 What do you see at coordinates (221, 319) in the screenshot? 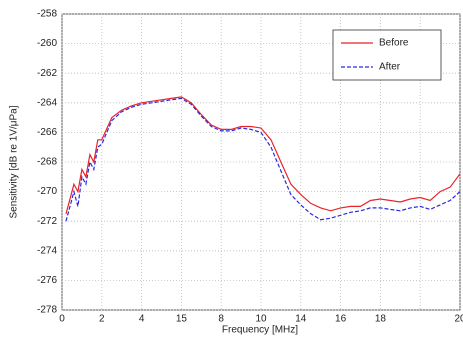
I see `x-tick-label: 8` at bounding box center [221, 319].